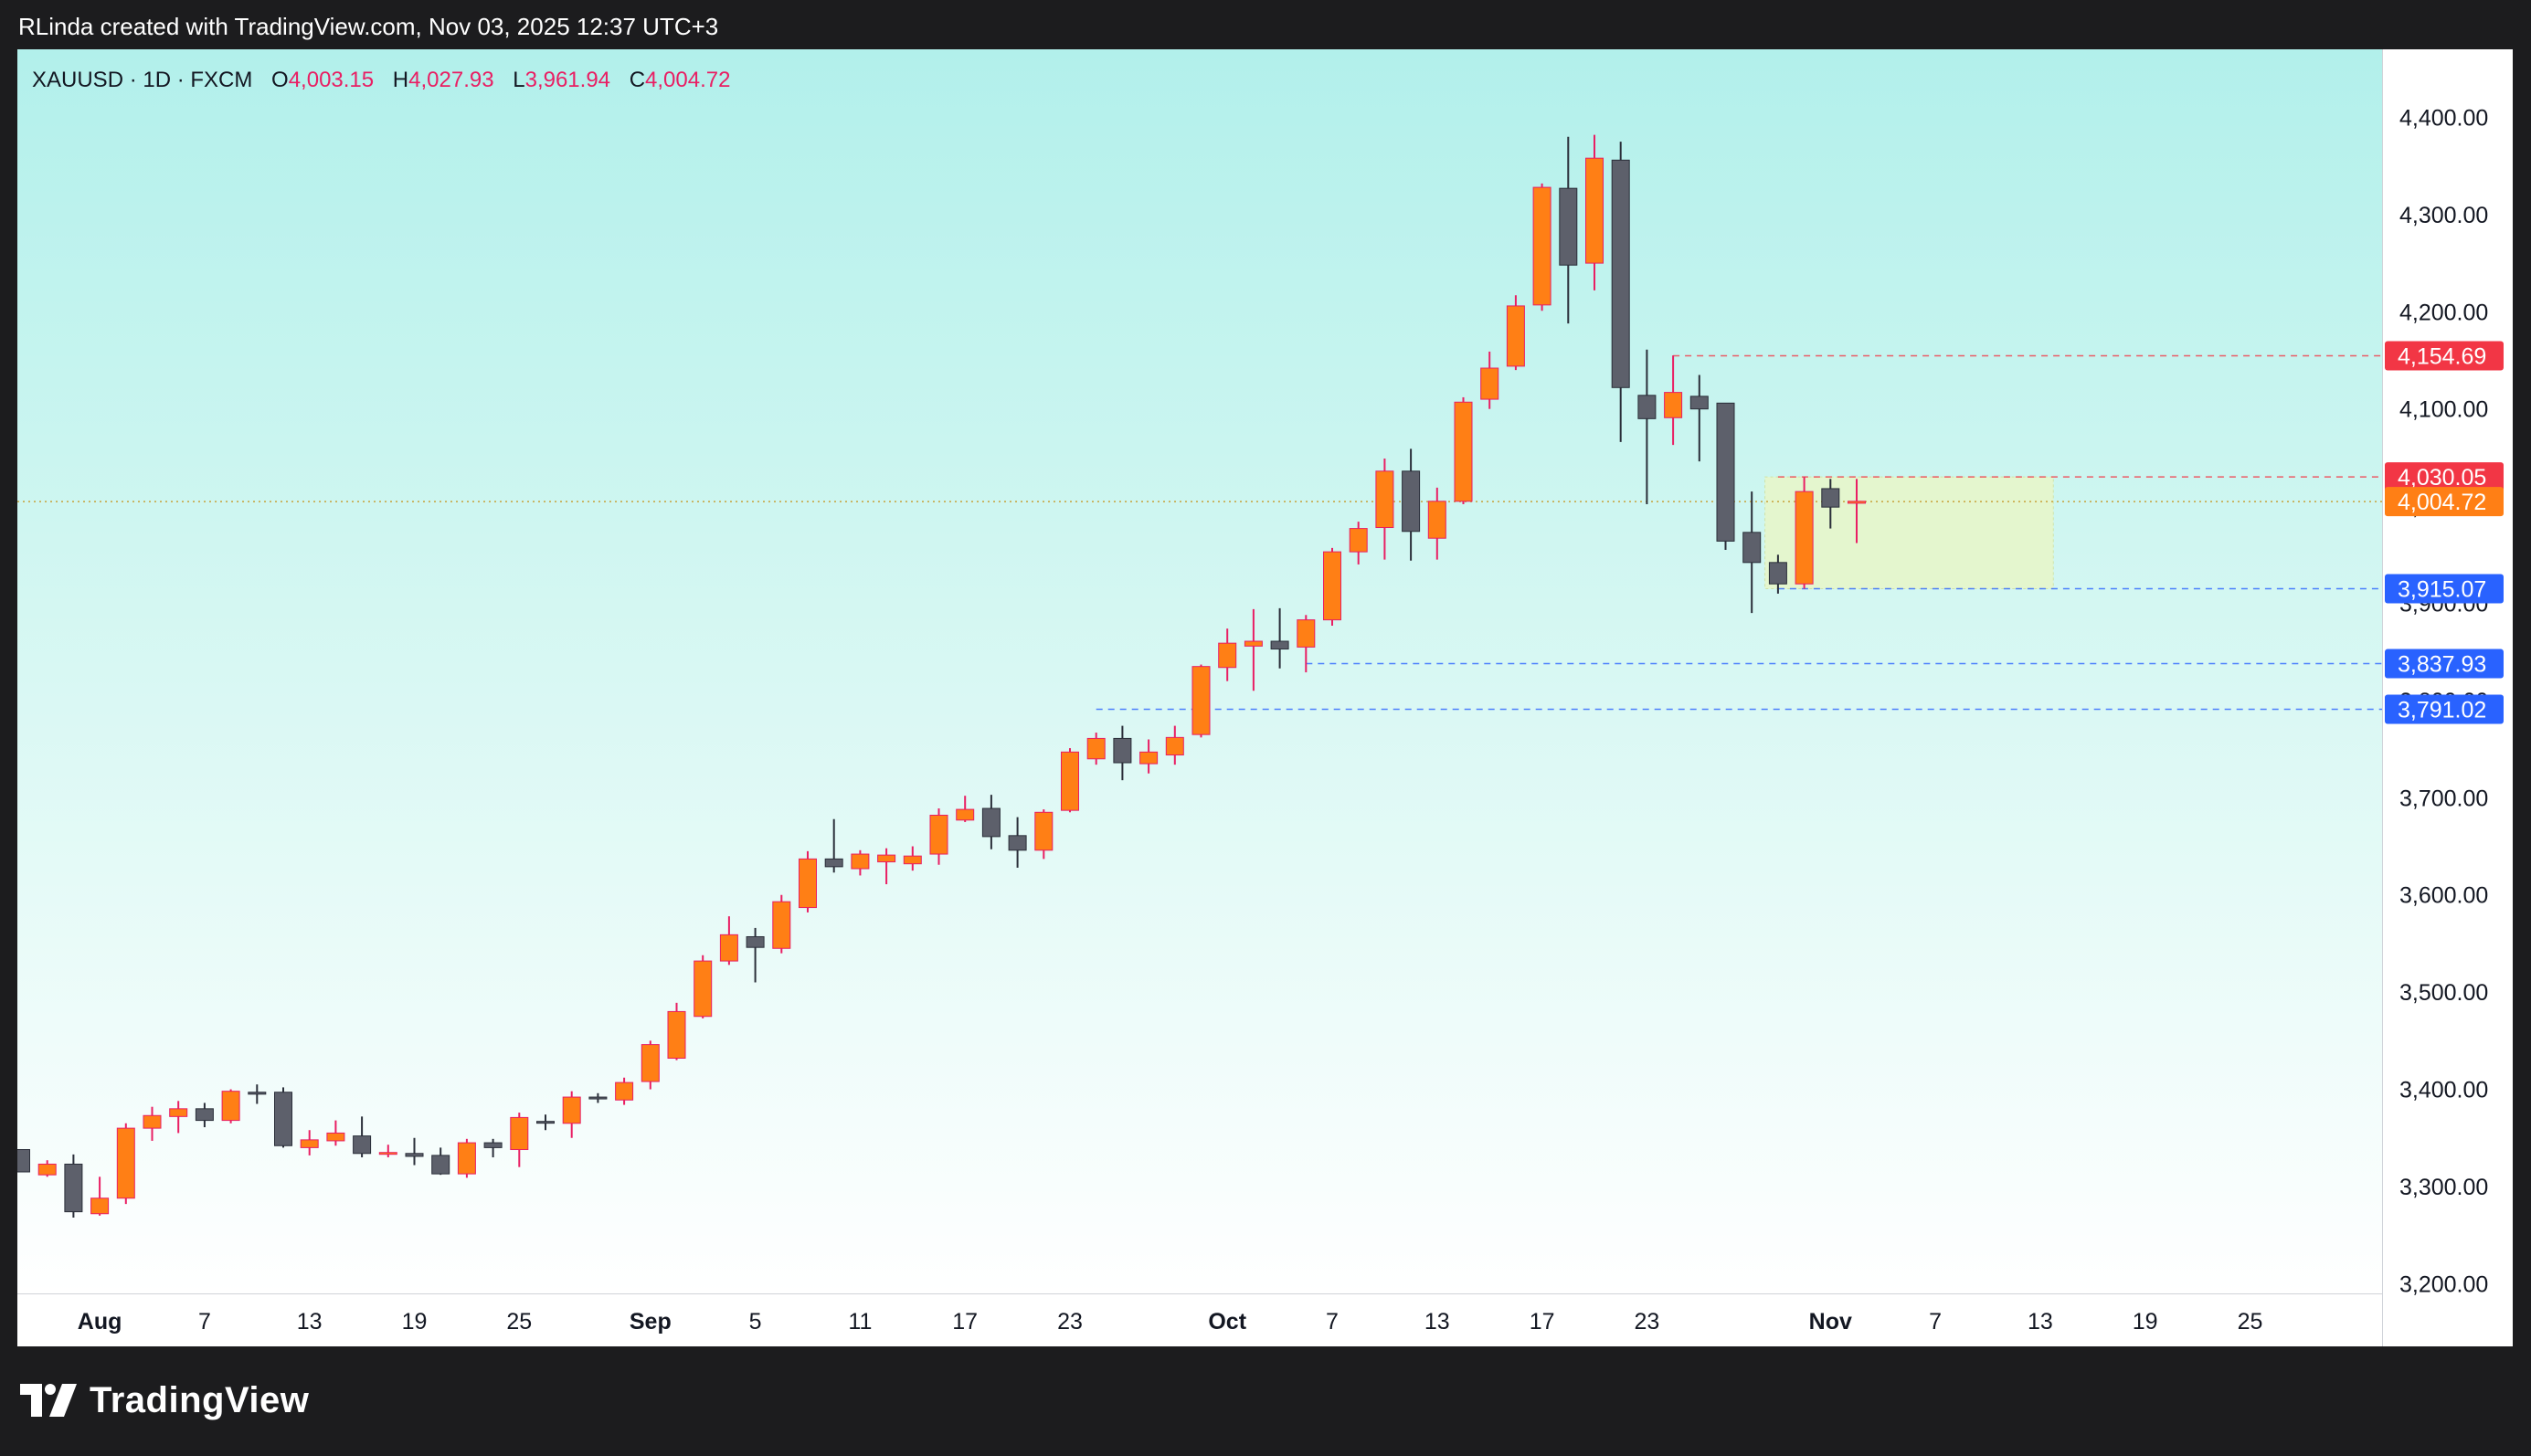 The width and height of the screenshot is (2531, 1456). Describe the element at coordinates (451, 80) in the screenshot. I see `high-value: 4,027.93` at that location.